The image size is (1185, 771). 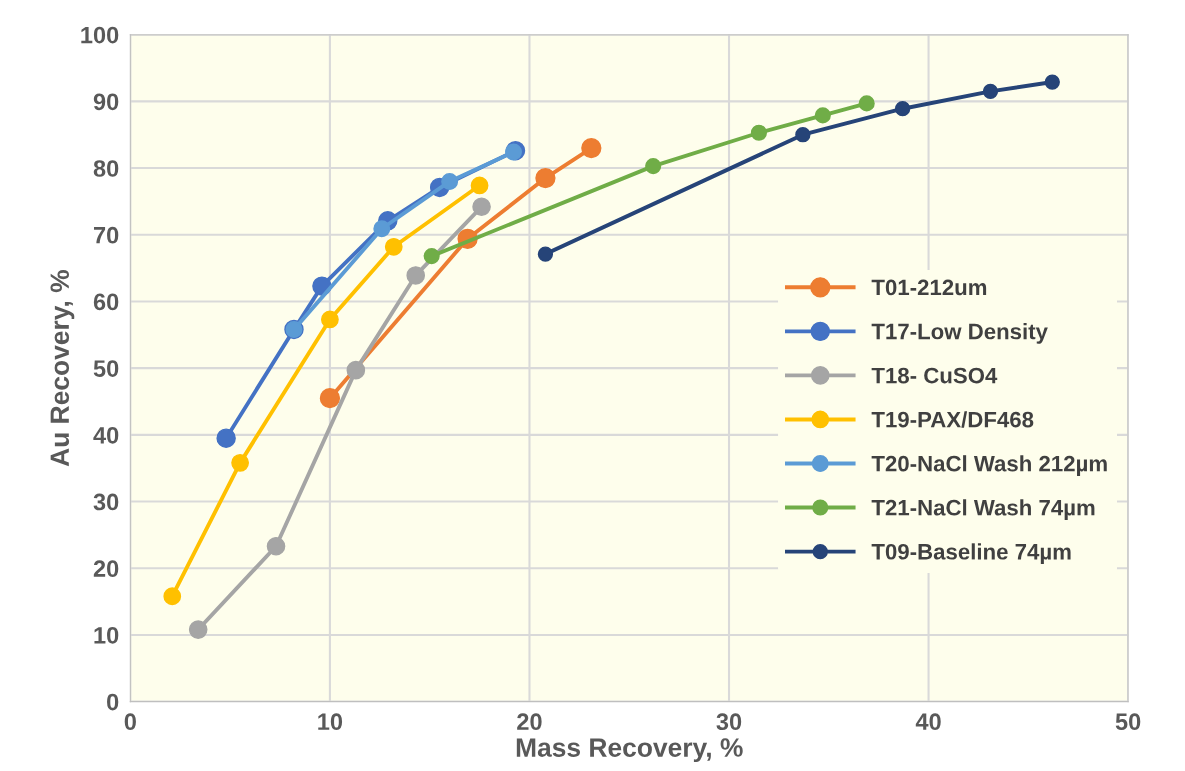 I want to click on y-tick-label: 50, so click(x=106, y=368).